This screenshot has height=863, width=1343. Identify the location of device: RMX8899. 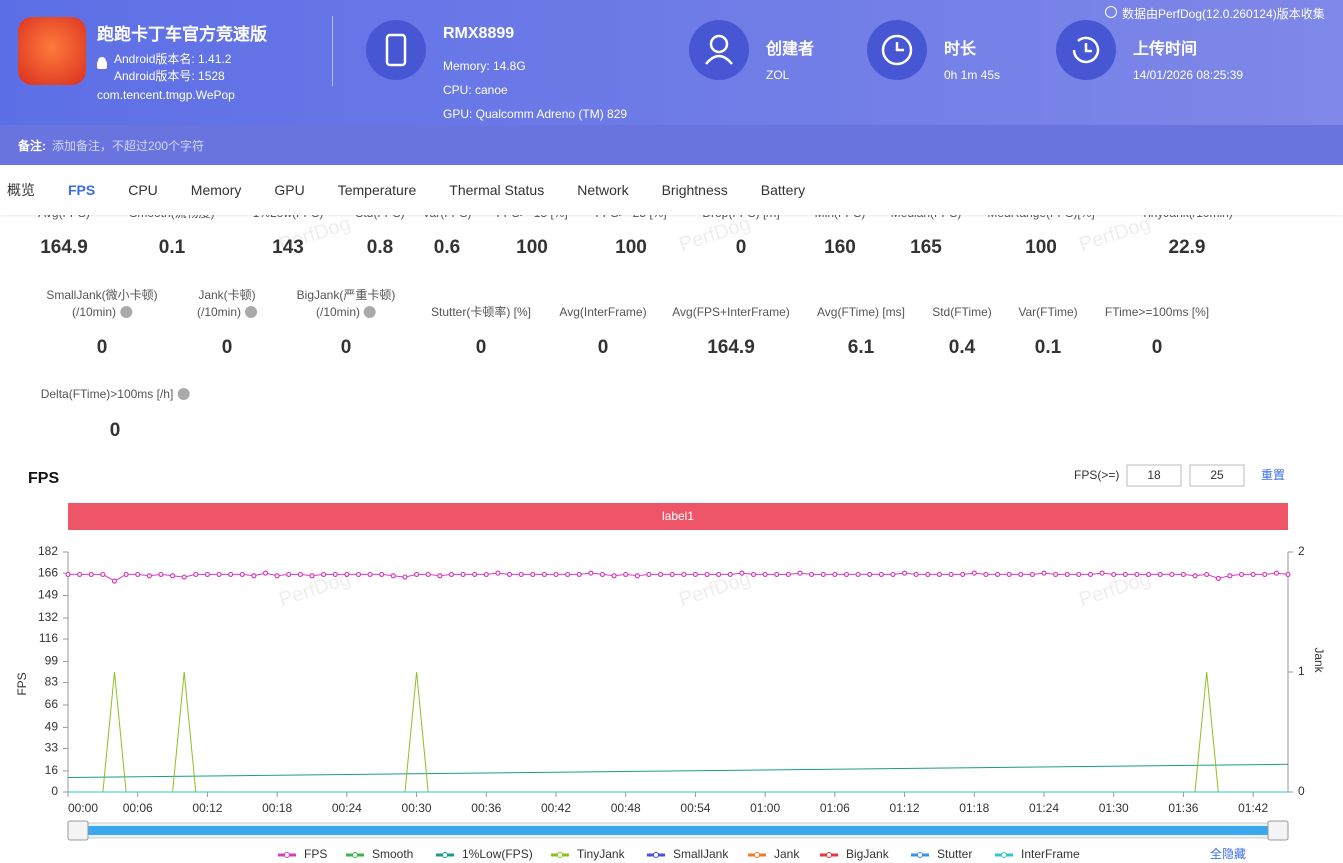
(479, 33).